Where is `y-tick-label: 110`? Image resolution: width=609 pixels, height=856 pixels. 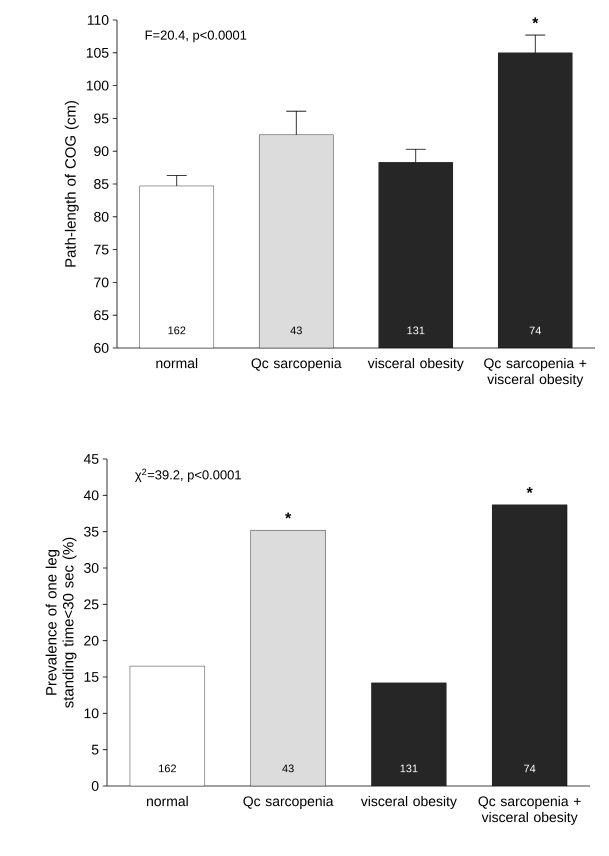 y-tick-label: 110 is located at coordinates (98, 20).